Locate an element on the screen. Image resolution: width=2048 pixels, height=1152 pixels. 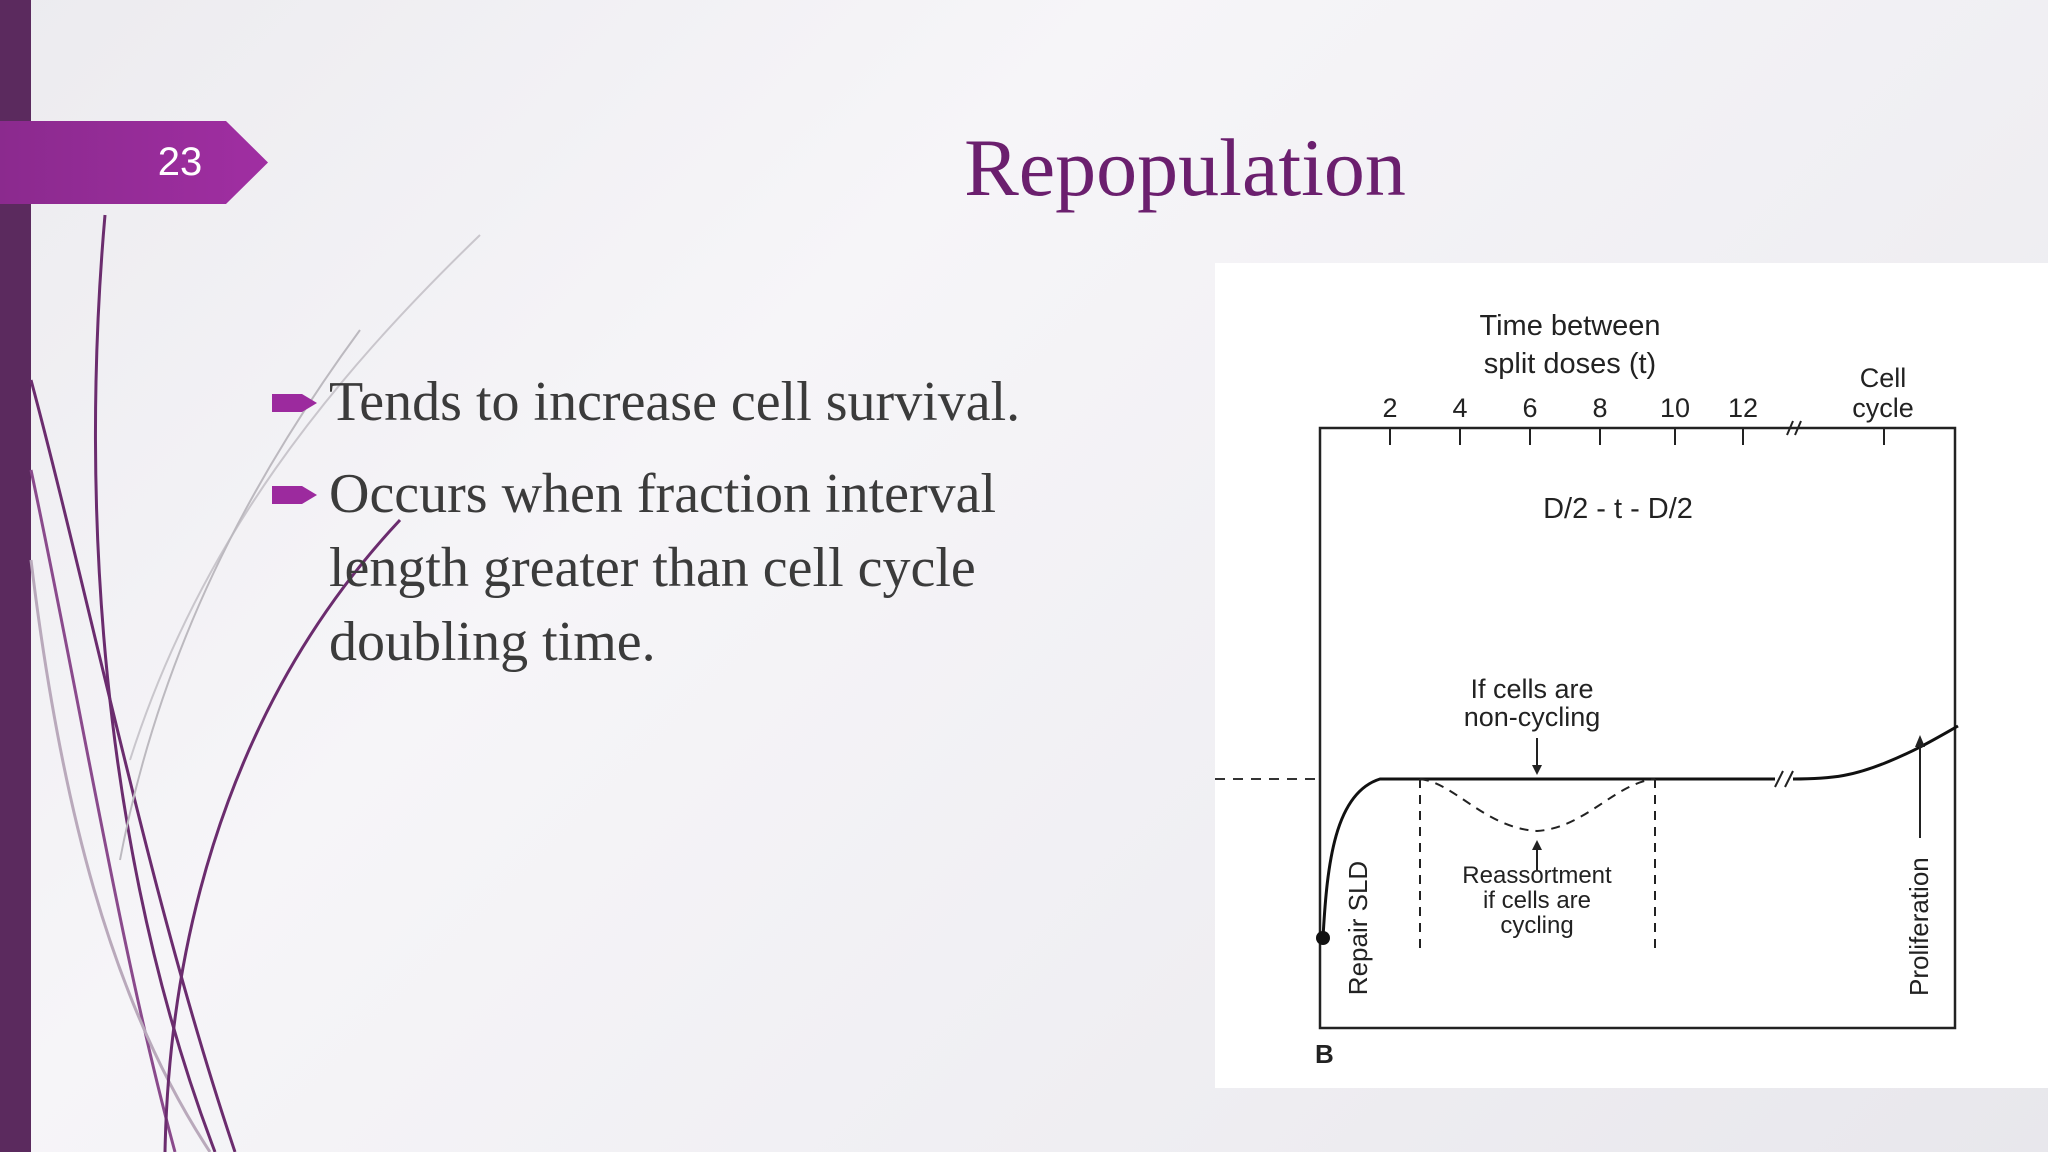
start-dot is located at coordinates (1323, 938).